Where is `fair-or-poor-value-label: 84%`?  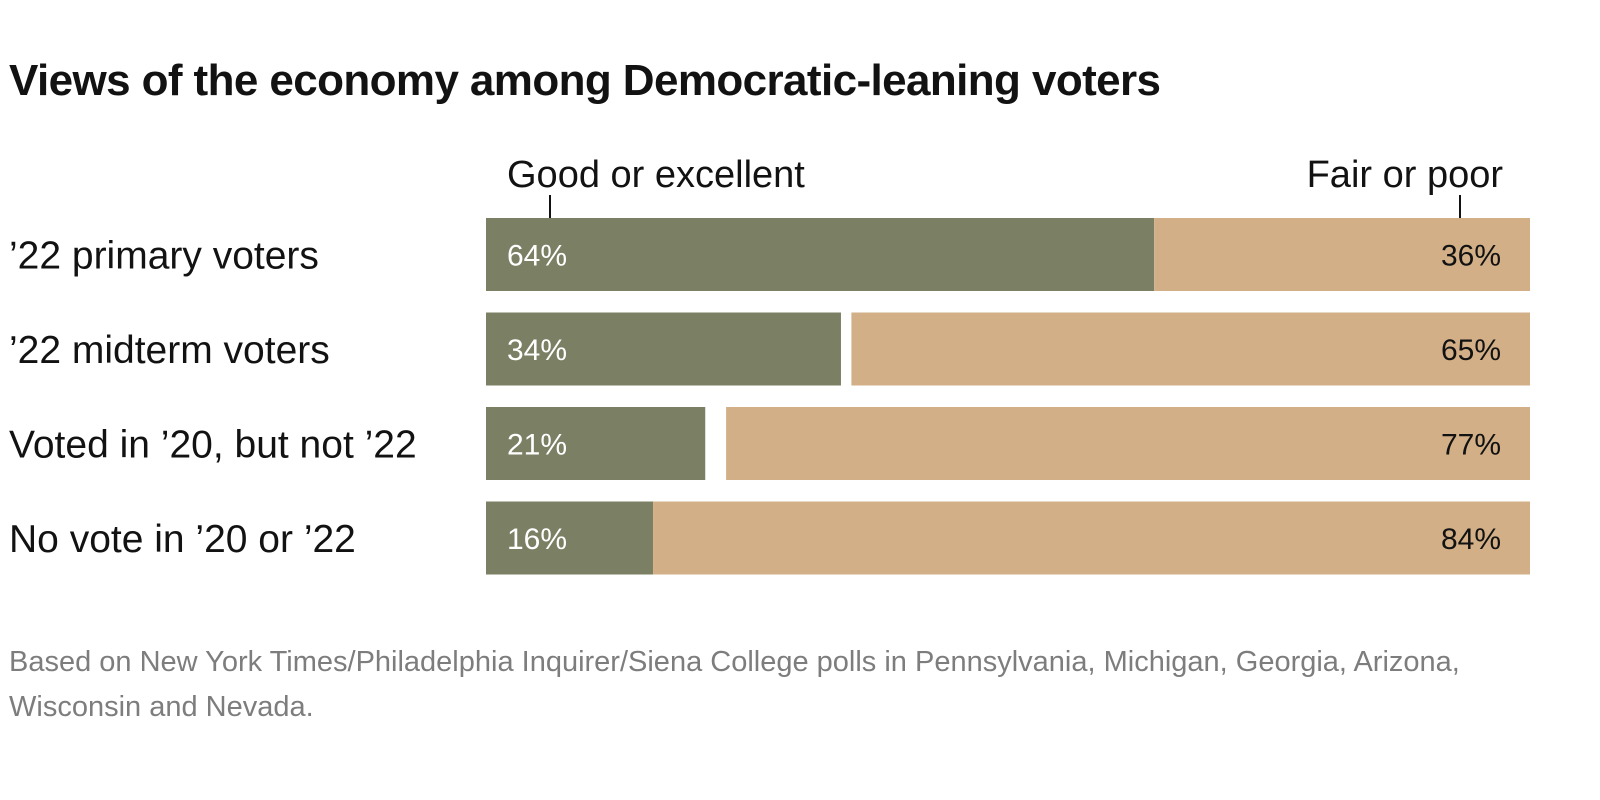
fair-or-poor-value-label: 84% is located at coordinates (1471, 539).